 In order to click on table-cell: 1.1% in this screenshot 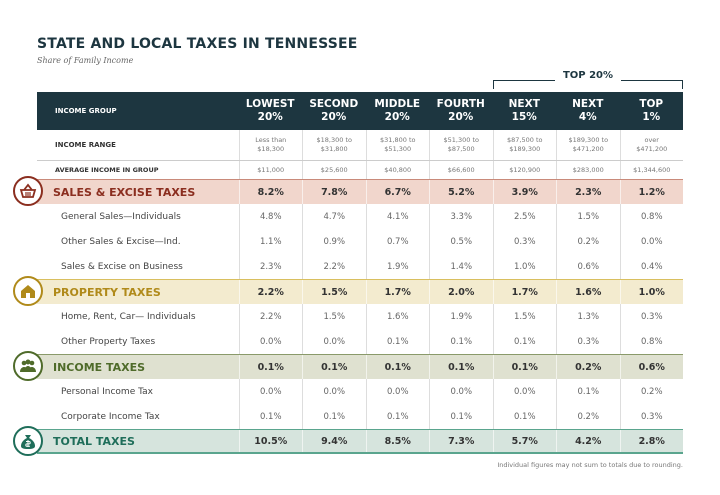, I will do `click(270, 241)`.